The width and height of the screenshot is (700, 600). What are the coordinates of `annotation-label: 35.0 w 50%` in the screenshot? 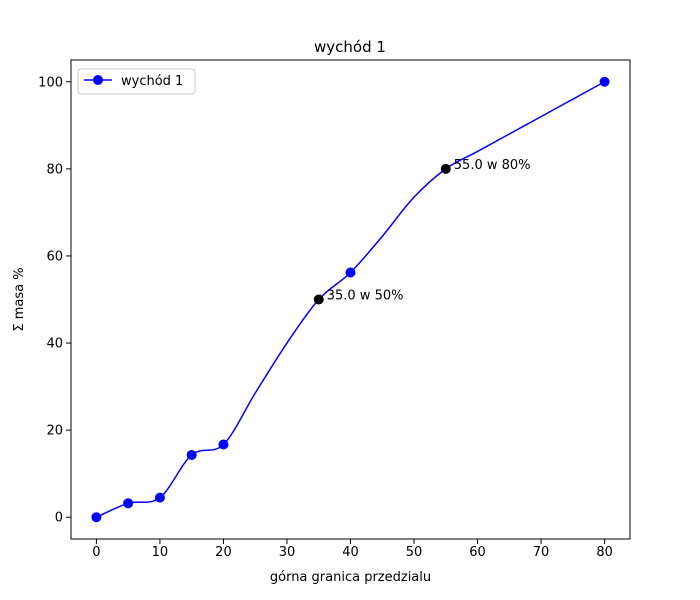 It's located at (365, 296).